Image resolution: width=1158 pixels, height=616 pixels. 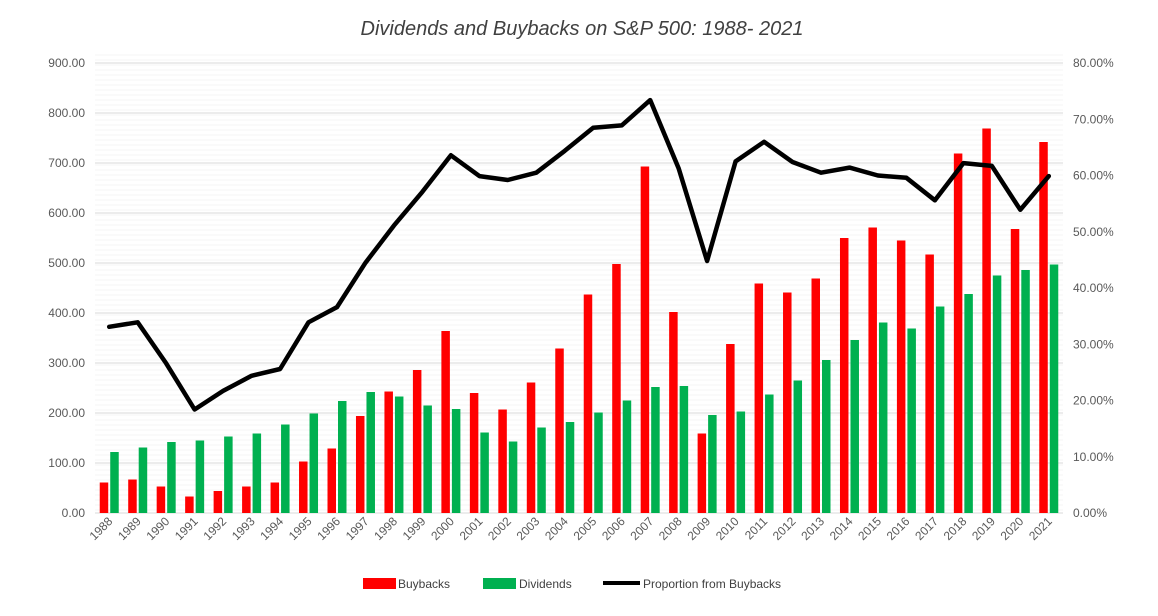 I want to click on bar-buybacks-2006, so click(x=616, y=388).